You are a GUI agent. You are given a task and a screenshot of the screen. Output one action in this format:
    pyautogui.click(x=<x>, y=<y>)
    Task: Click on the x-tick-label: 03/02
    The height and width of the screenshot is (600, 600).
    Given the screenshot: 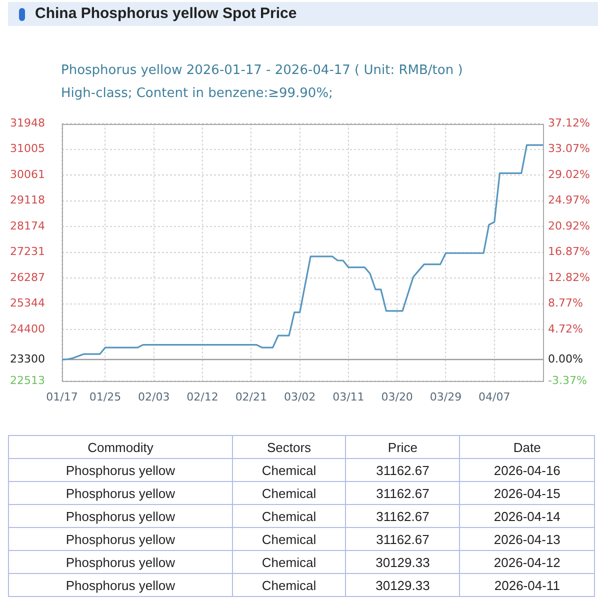 What is the action you would take?
    pyautogui.click(x=300, y=397)
    